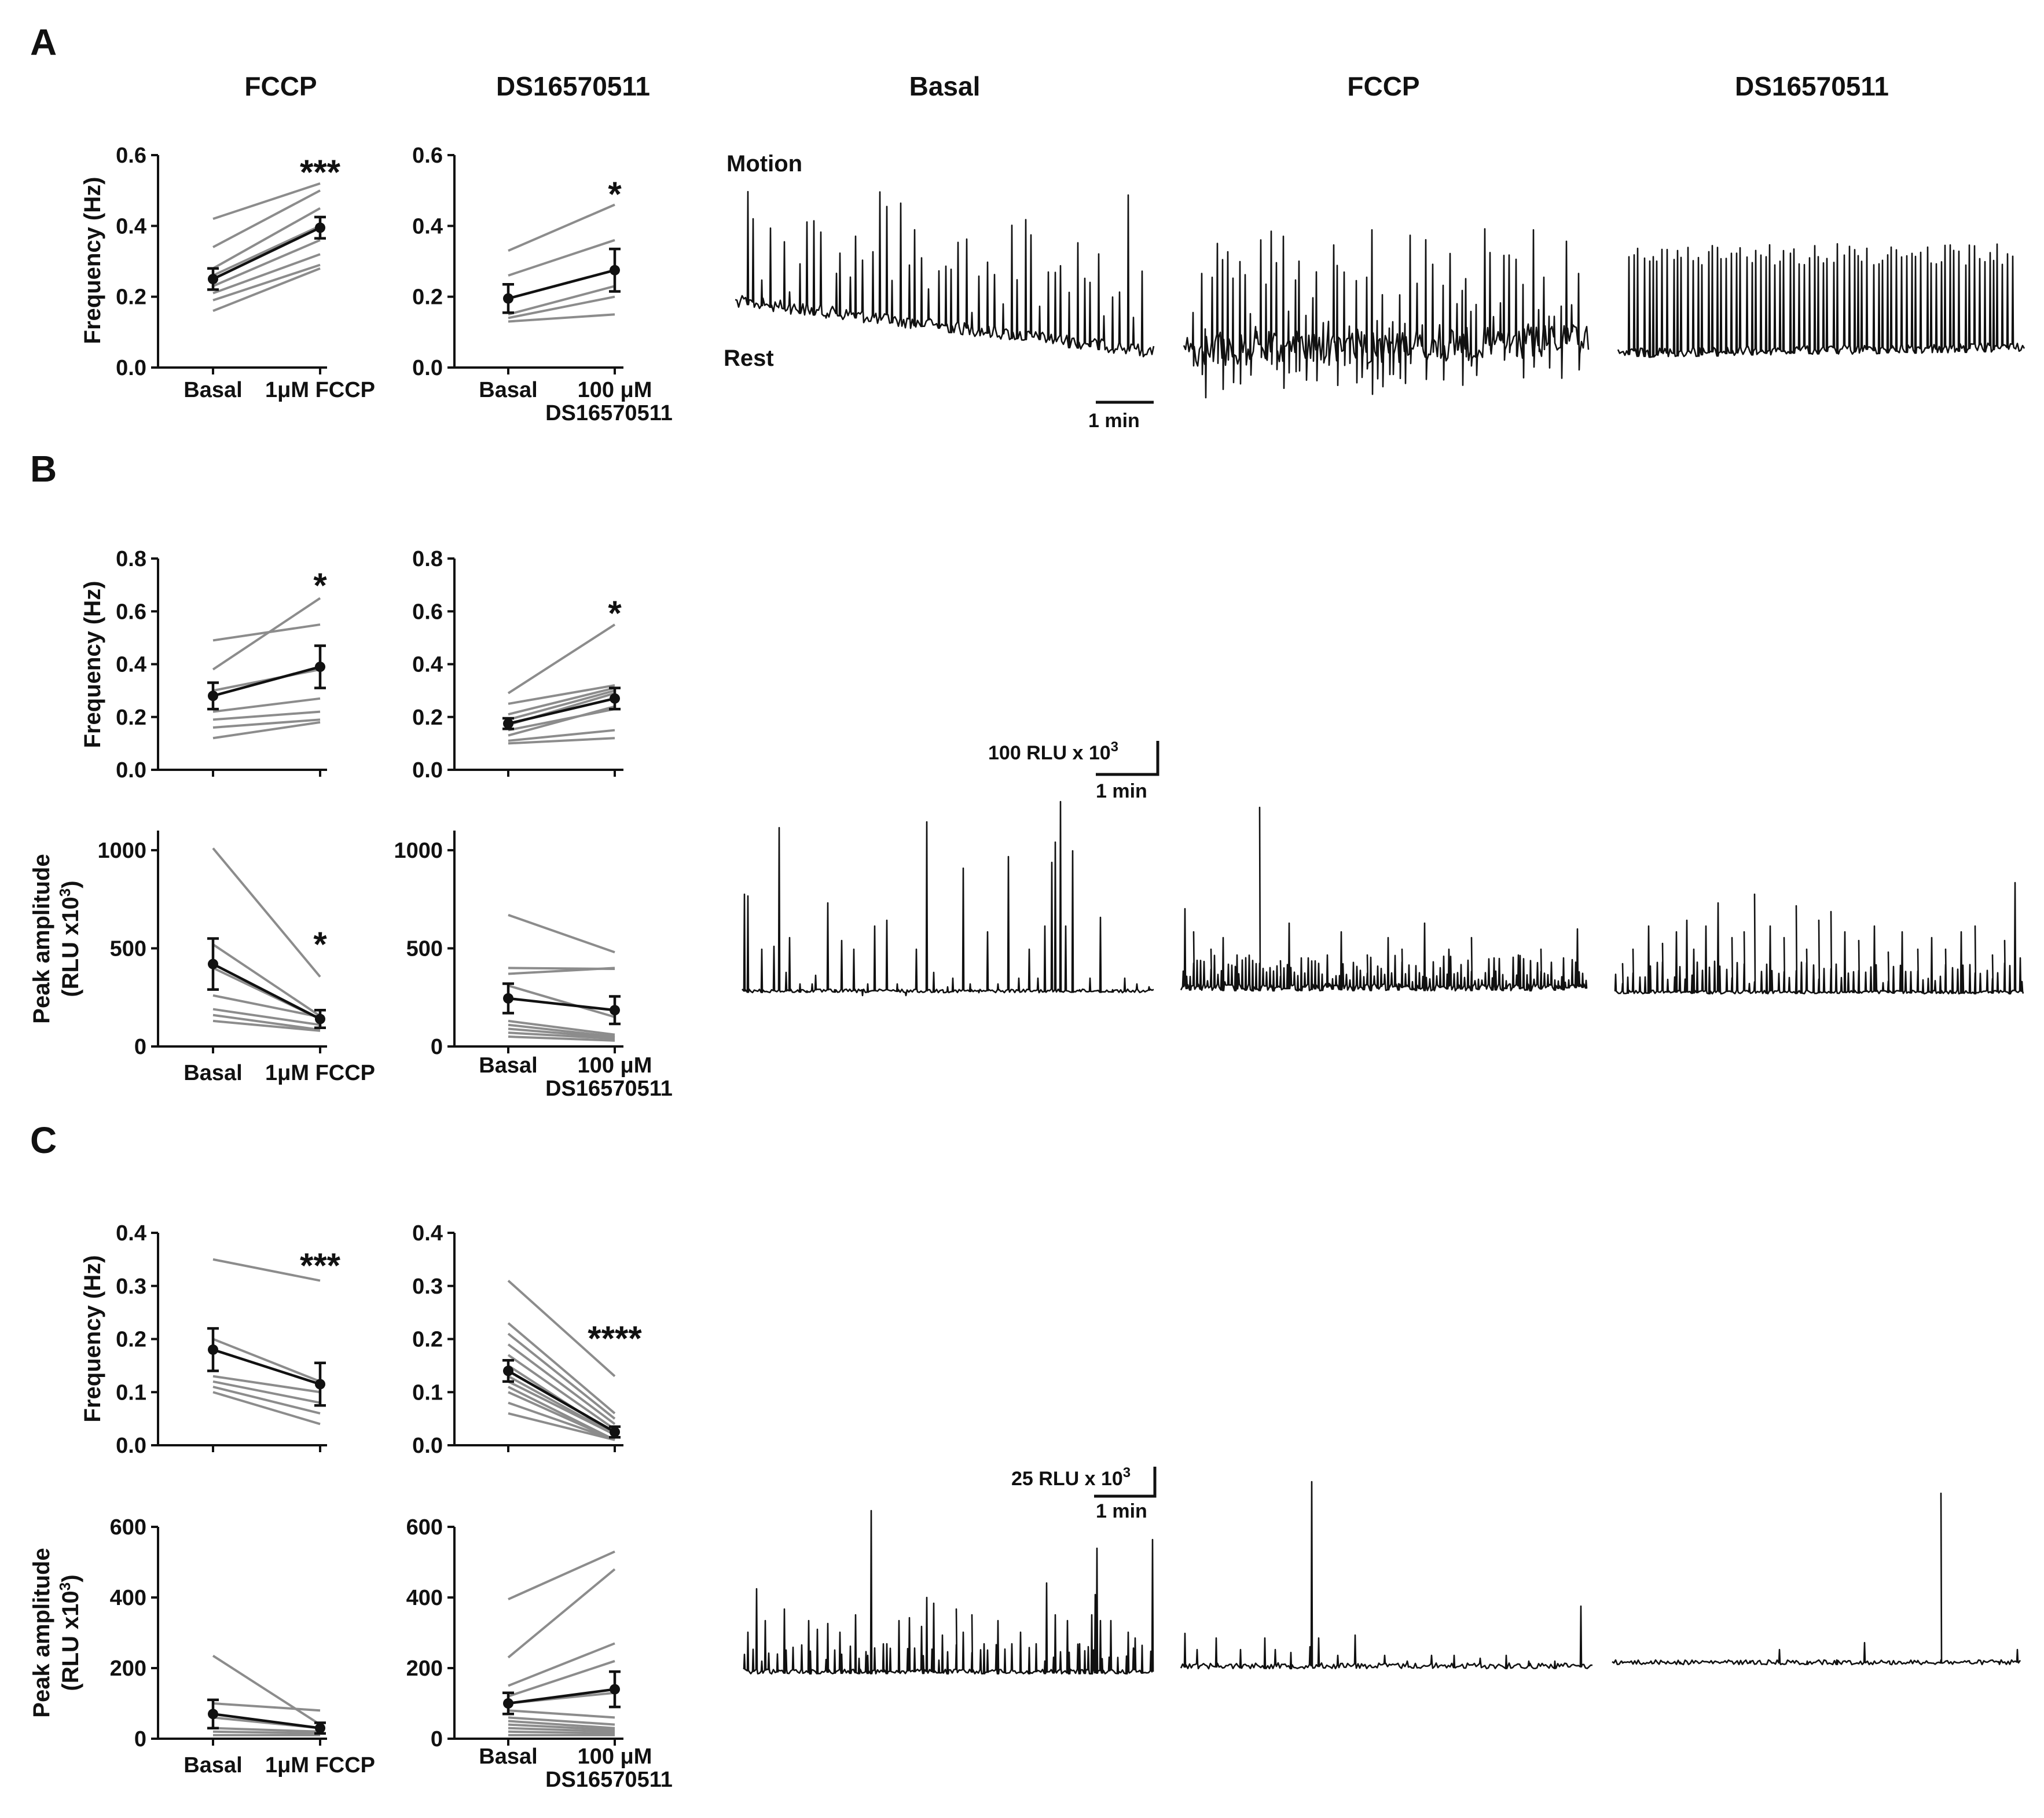 The height and width of the screenshot is (1818, 2044). Describe the element at coordinates (43, 42) in the screenshot. I see `panel-letter-a: A` at that location.